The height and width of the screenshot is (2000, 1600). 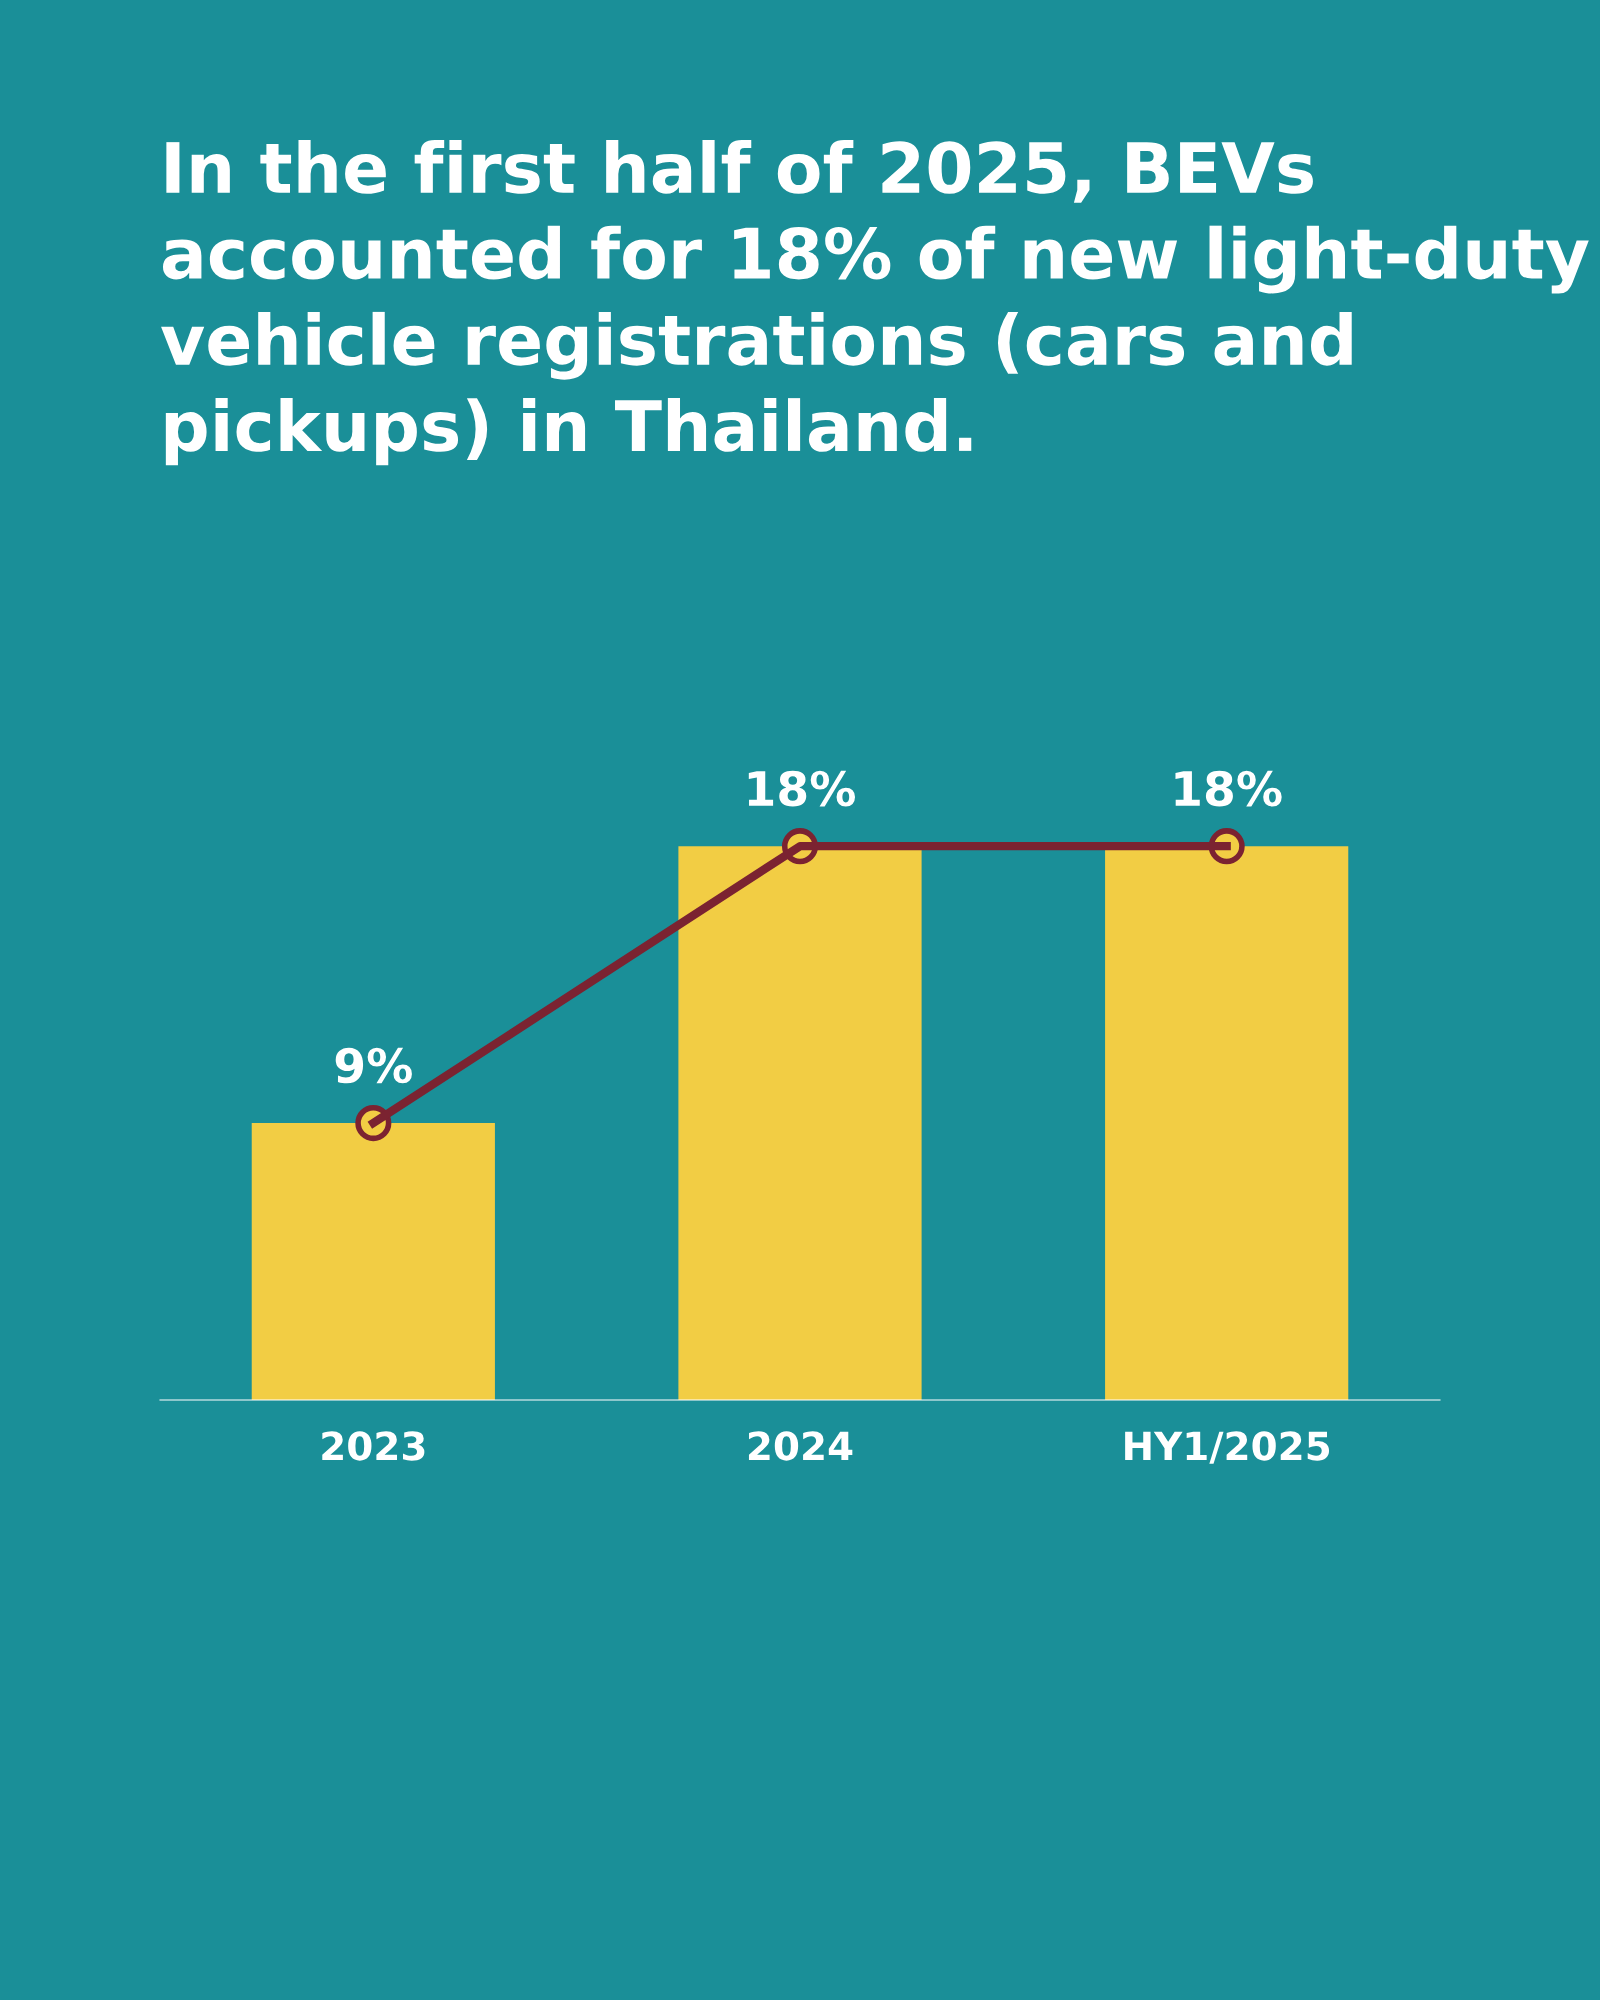 I want to click on data-label: 9%, so click(x=373, y=1065).